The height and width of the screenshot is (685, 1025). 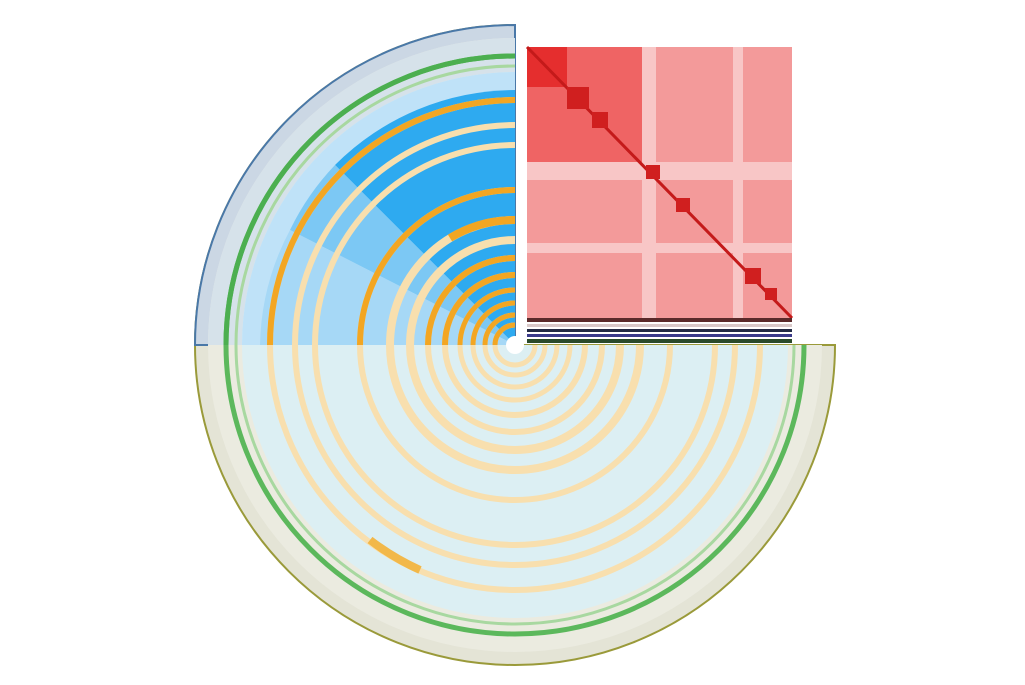 I want to click on orange-patch, so click(x=394, y=555).